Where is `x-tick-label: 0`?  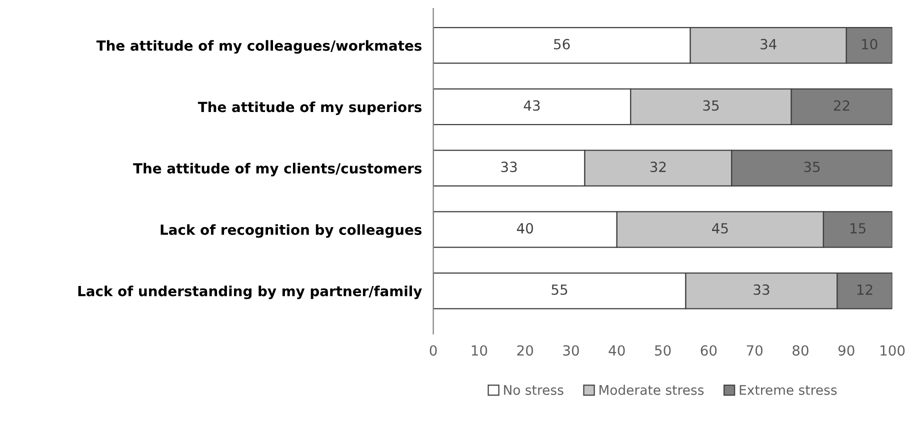 x-tick-label: 0 is located at coordinates (433, 350).